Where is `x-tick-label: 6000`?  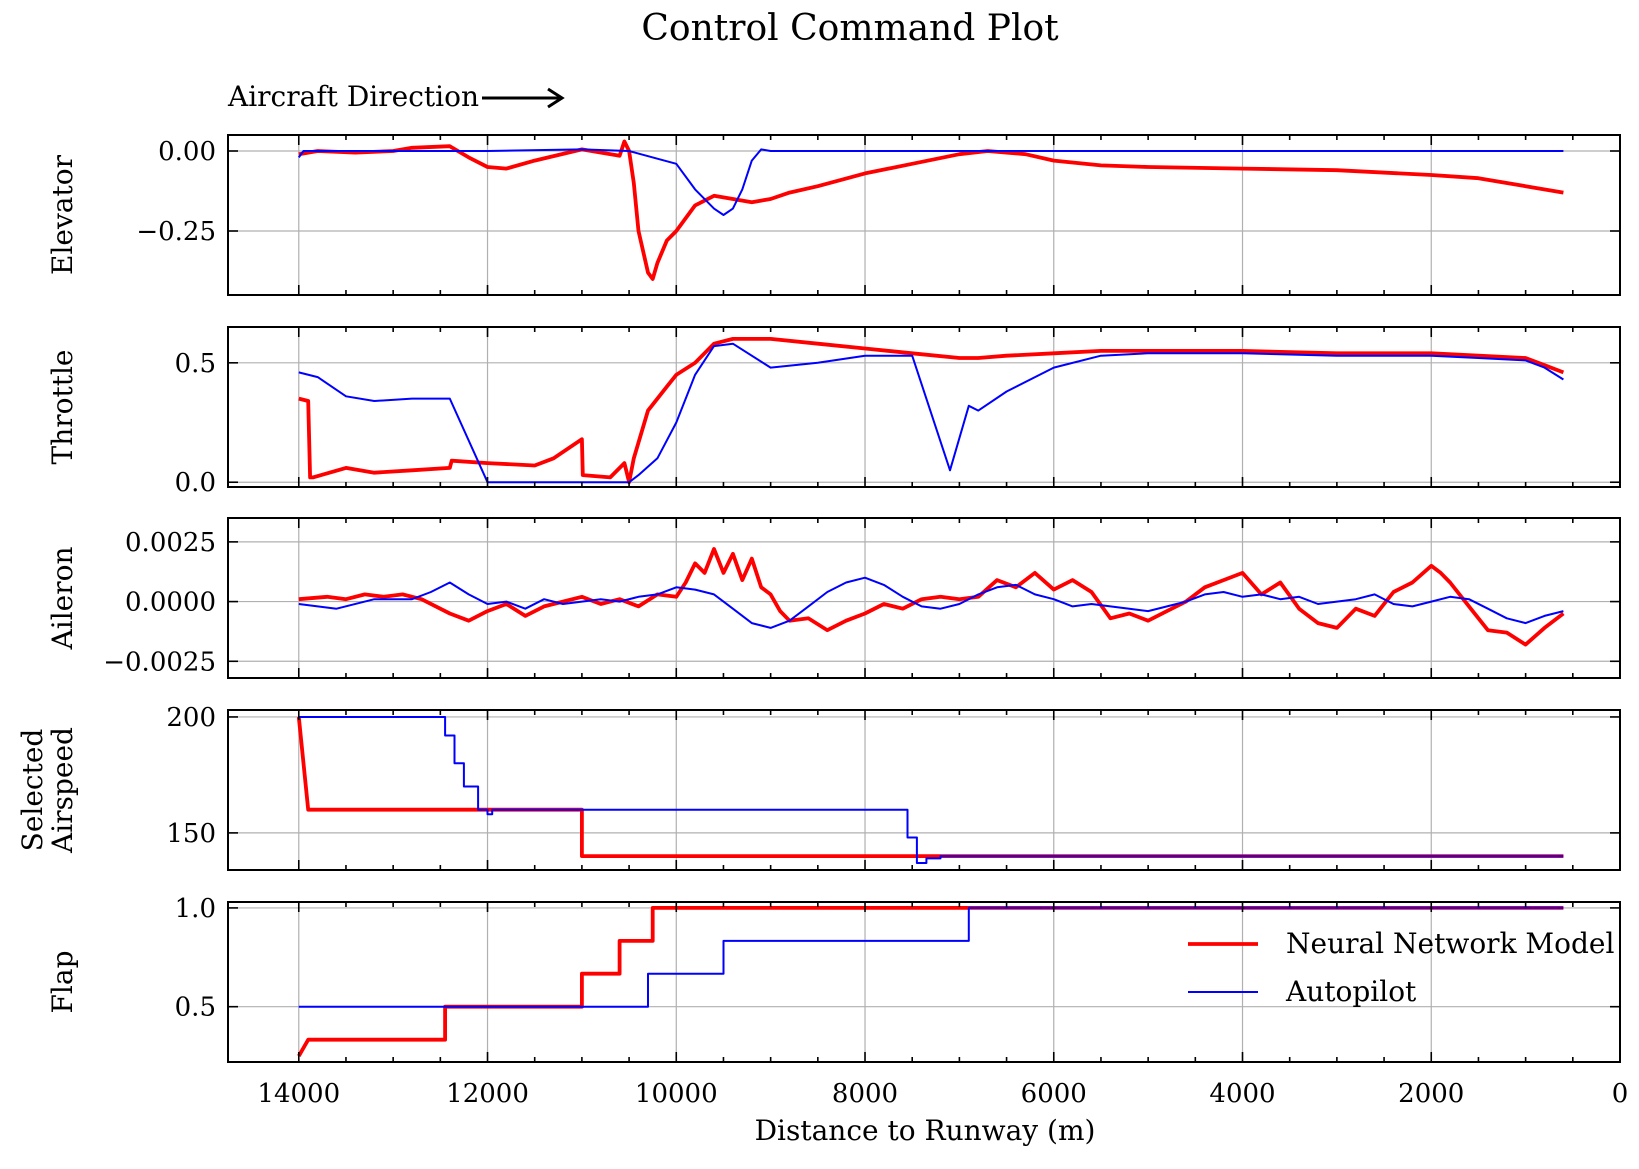
x-tick-label: 6000 is located at coordinates (1054, 1094).